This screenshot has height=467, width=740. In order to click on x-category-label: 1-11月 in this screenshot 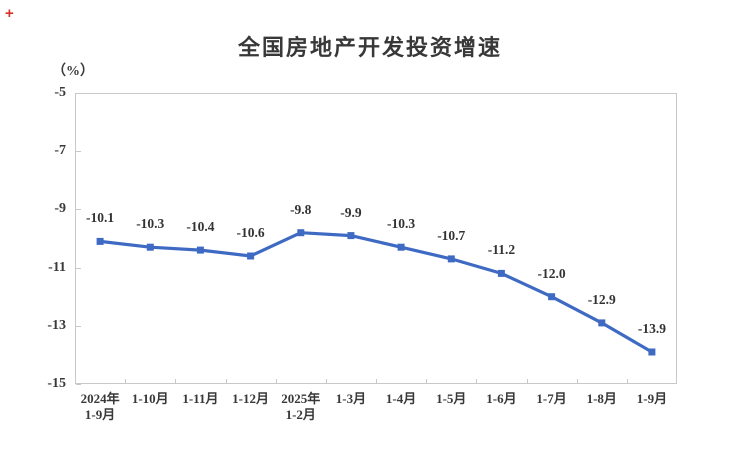, I will do `click(200, 399)`.